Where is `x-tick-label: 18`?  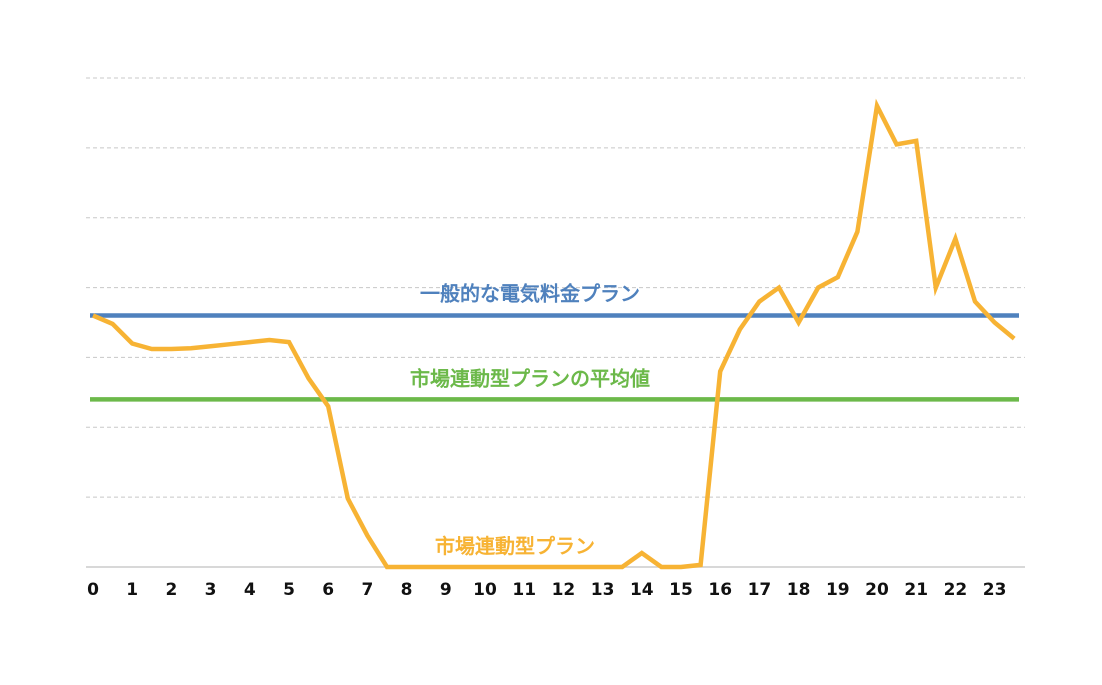 x-tick-label: 18 is located at coordinates (799, 590).